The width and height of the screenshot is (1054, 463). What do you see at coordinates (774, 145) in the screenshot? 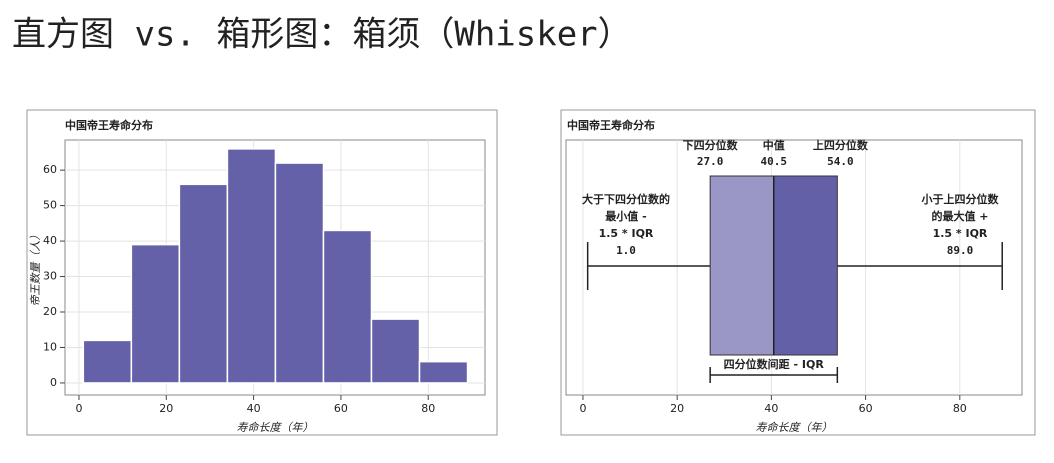
I see `annotation: 中值` at bounding box center [774, 145].